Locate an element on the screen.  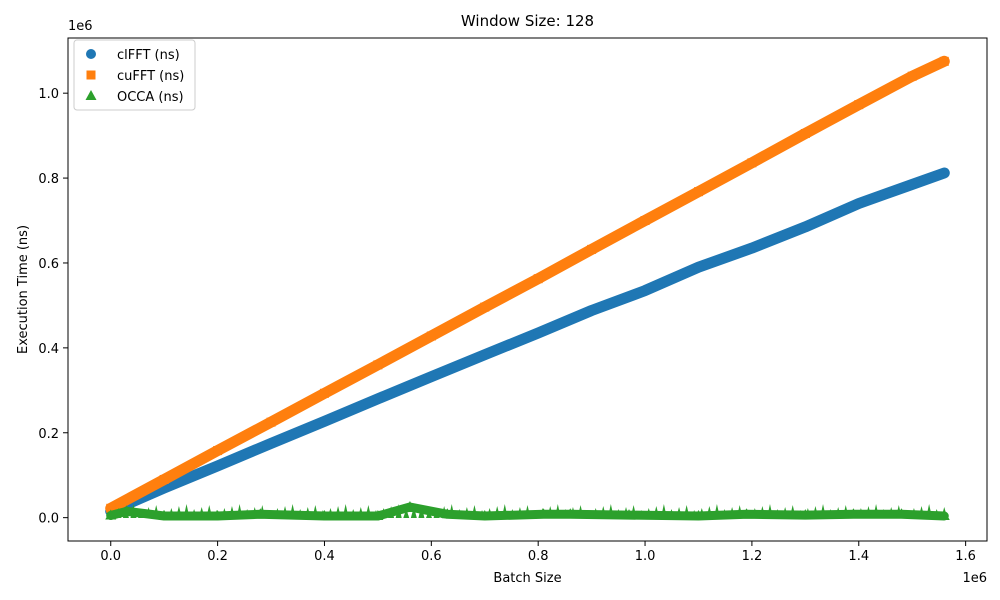
x-tick-label: 0.8 is located at coordinates (538, 556).